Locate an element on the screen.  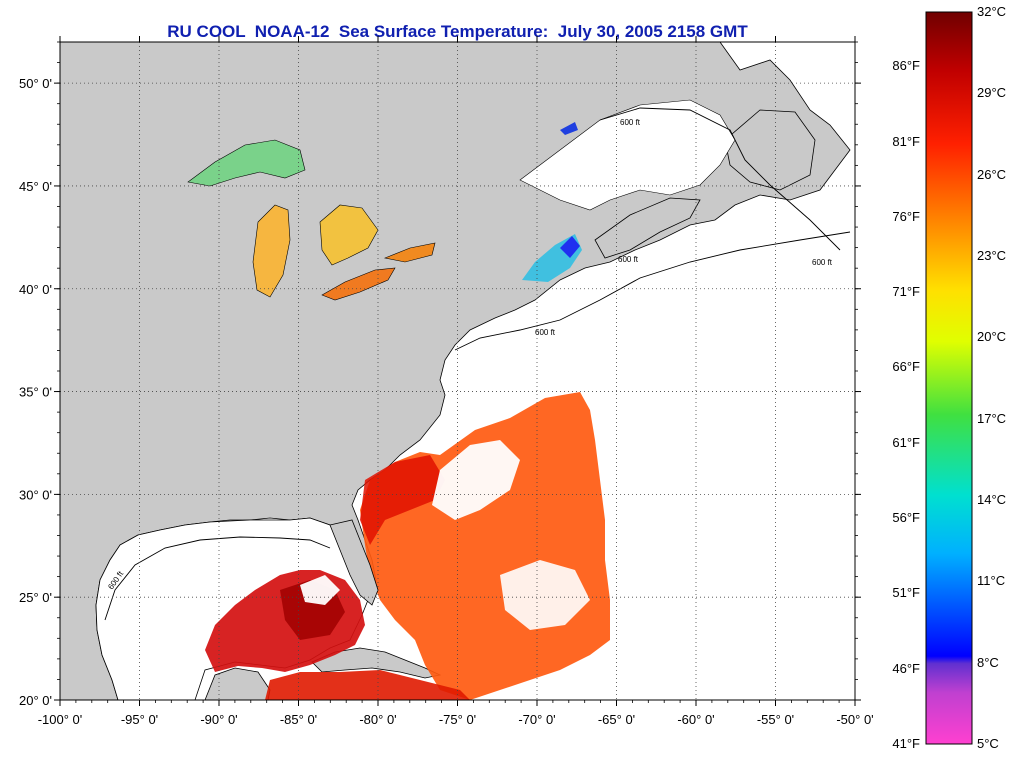
colorbar-fahrenheit-label: 61°F is located at coordinates (906, 442).